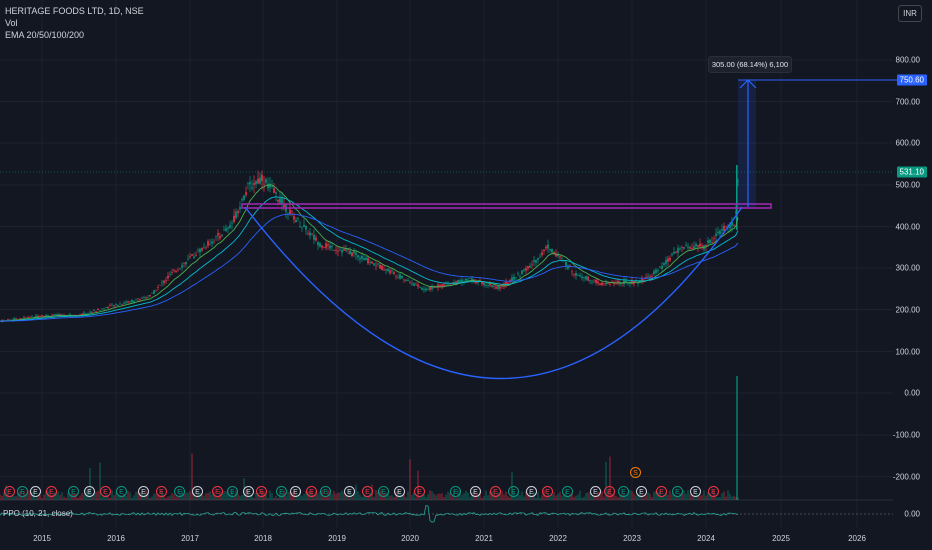  I want to click on currency-button: INR, so click(910, 13).